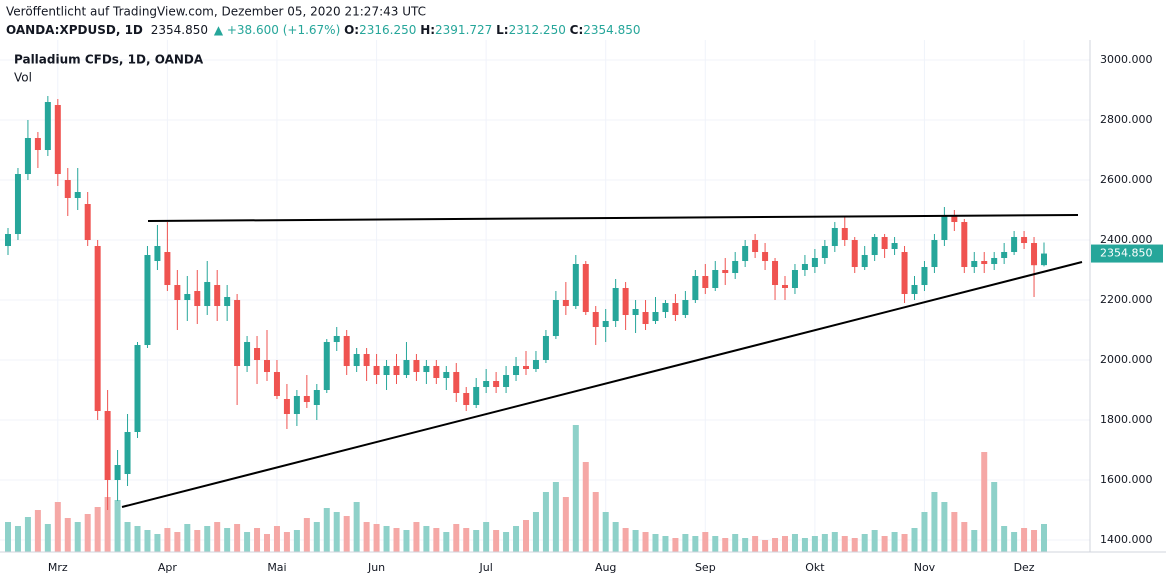  I want to click on y-tick-label: 1400.000, so click(1126, 539).